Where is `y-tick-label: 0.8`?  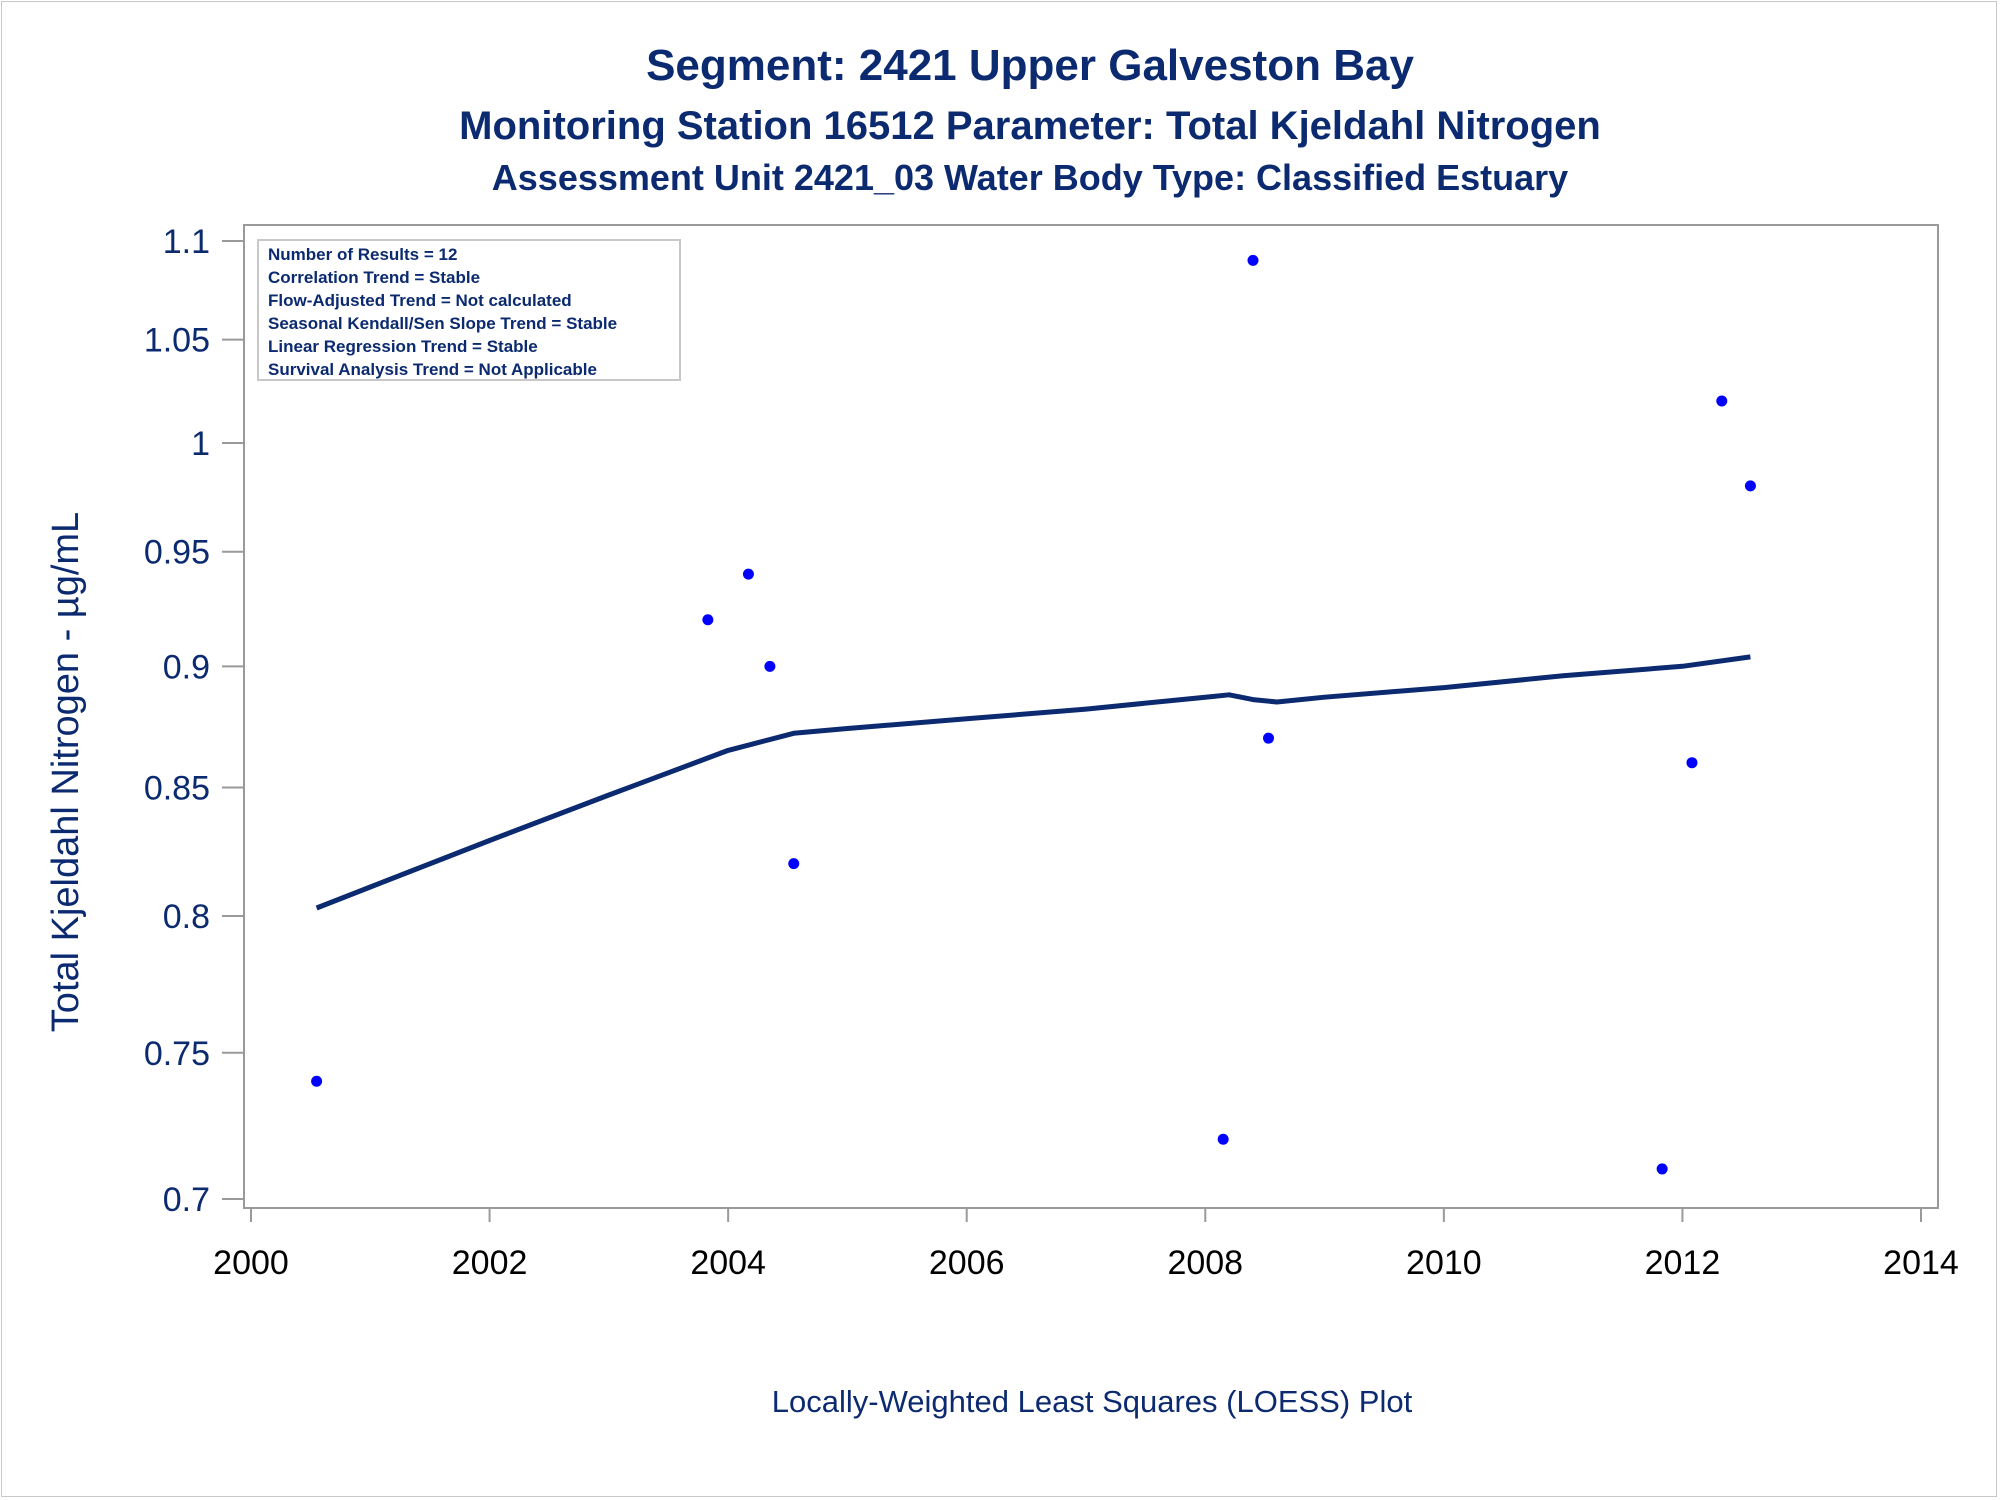 y-tick-label: 0.8 is located at coordinates (186, 917).